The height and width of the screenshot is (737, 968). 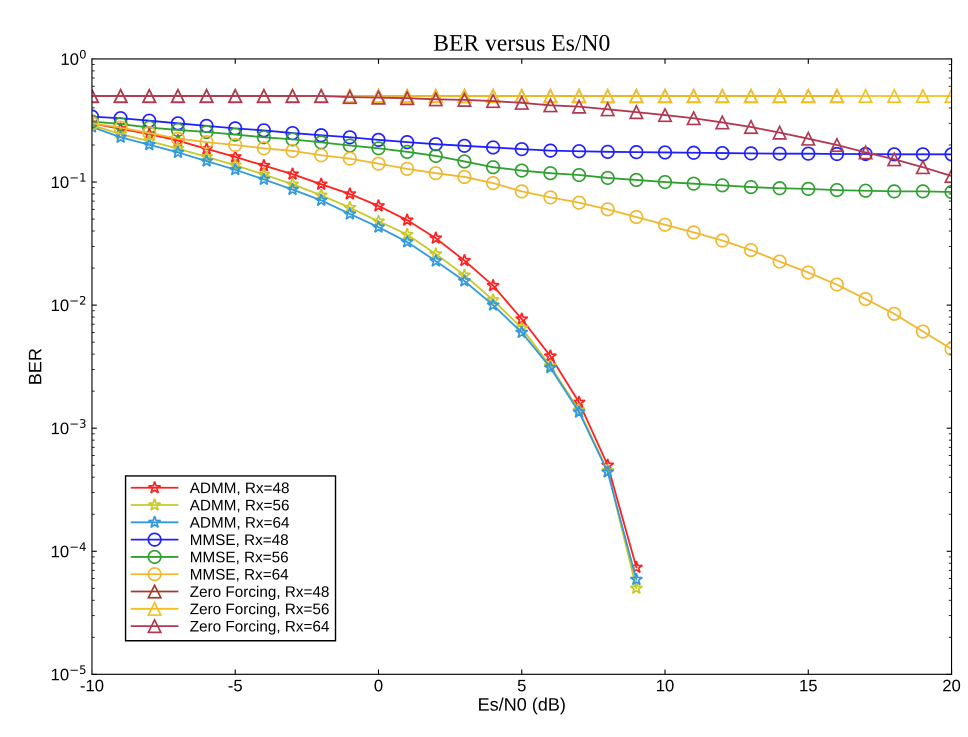 I want to click on x-tick-label: 10, so click(x=665, y=686).